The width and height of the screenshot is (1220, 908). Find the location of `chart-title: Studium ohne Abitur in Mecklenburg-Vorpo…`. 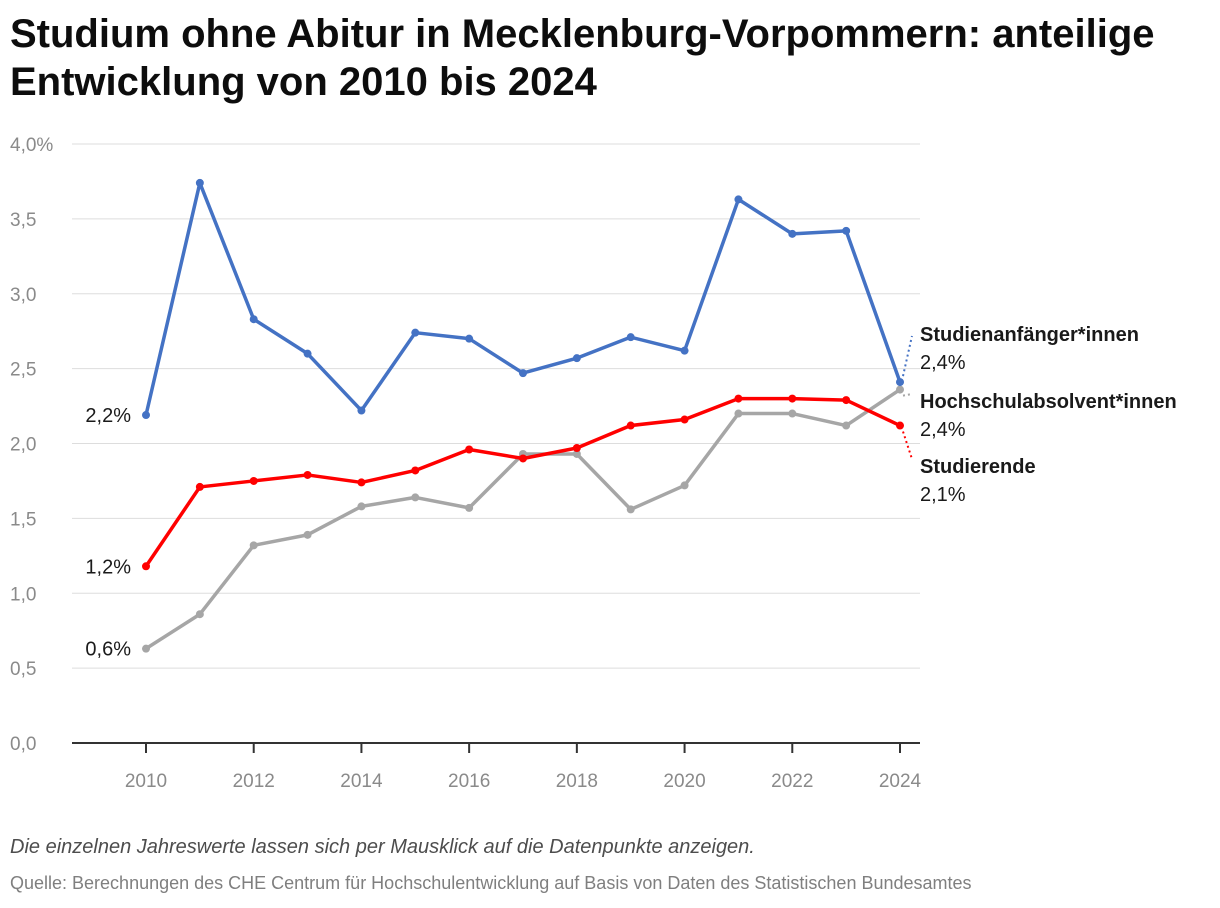

chart-title: Studium ohne Abitur in Mecklenburg-Vorpo… is located at coordinates (582, 58).